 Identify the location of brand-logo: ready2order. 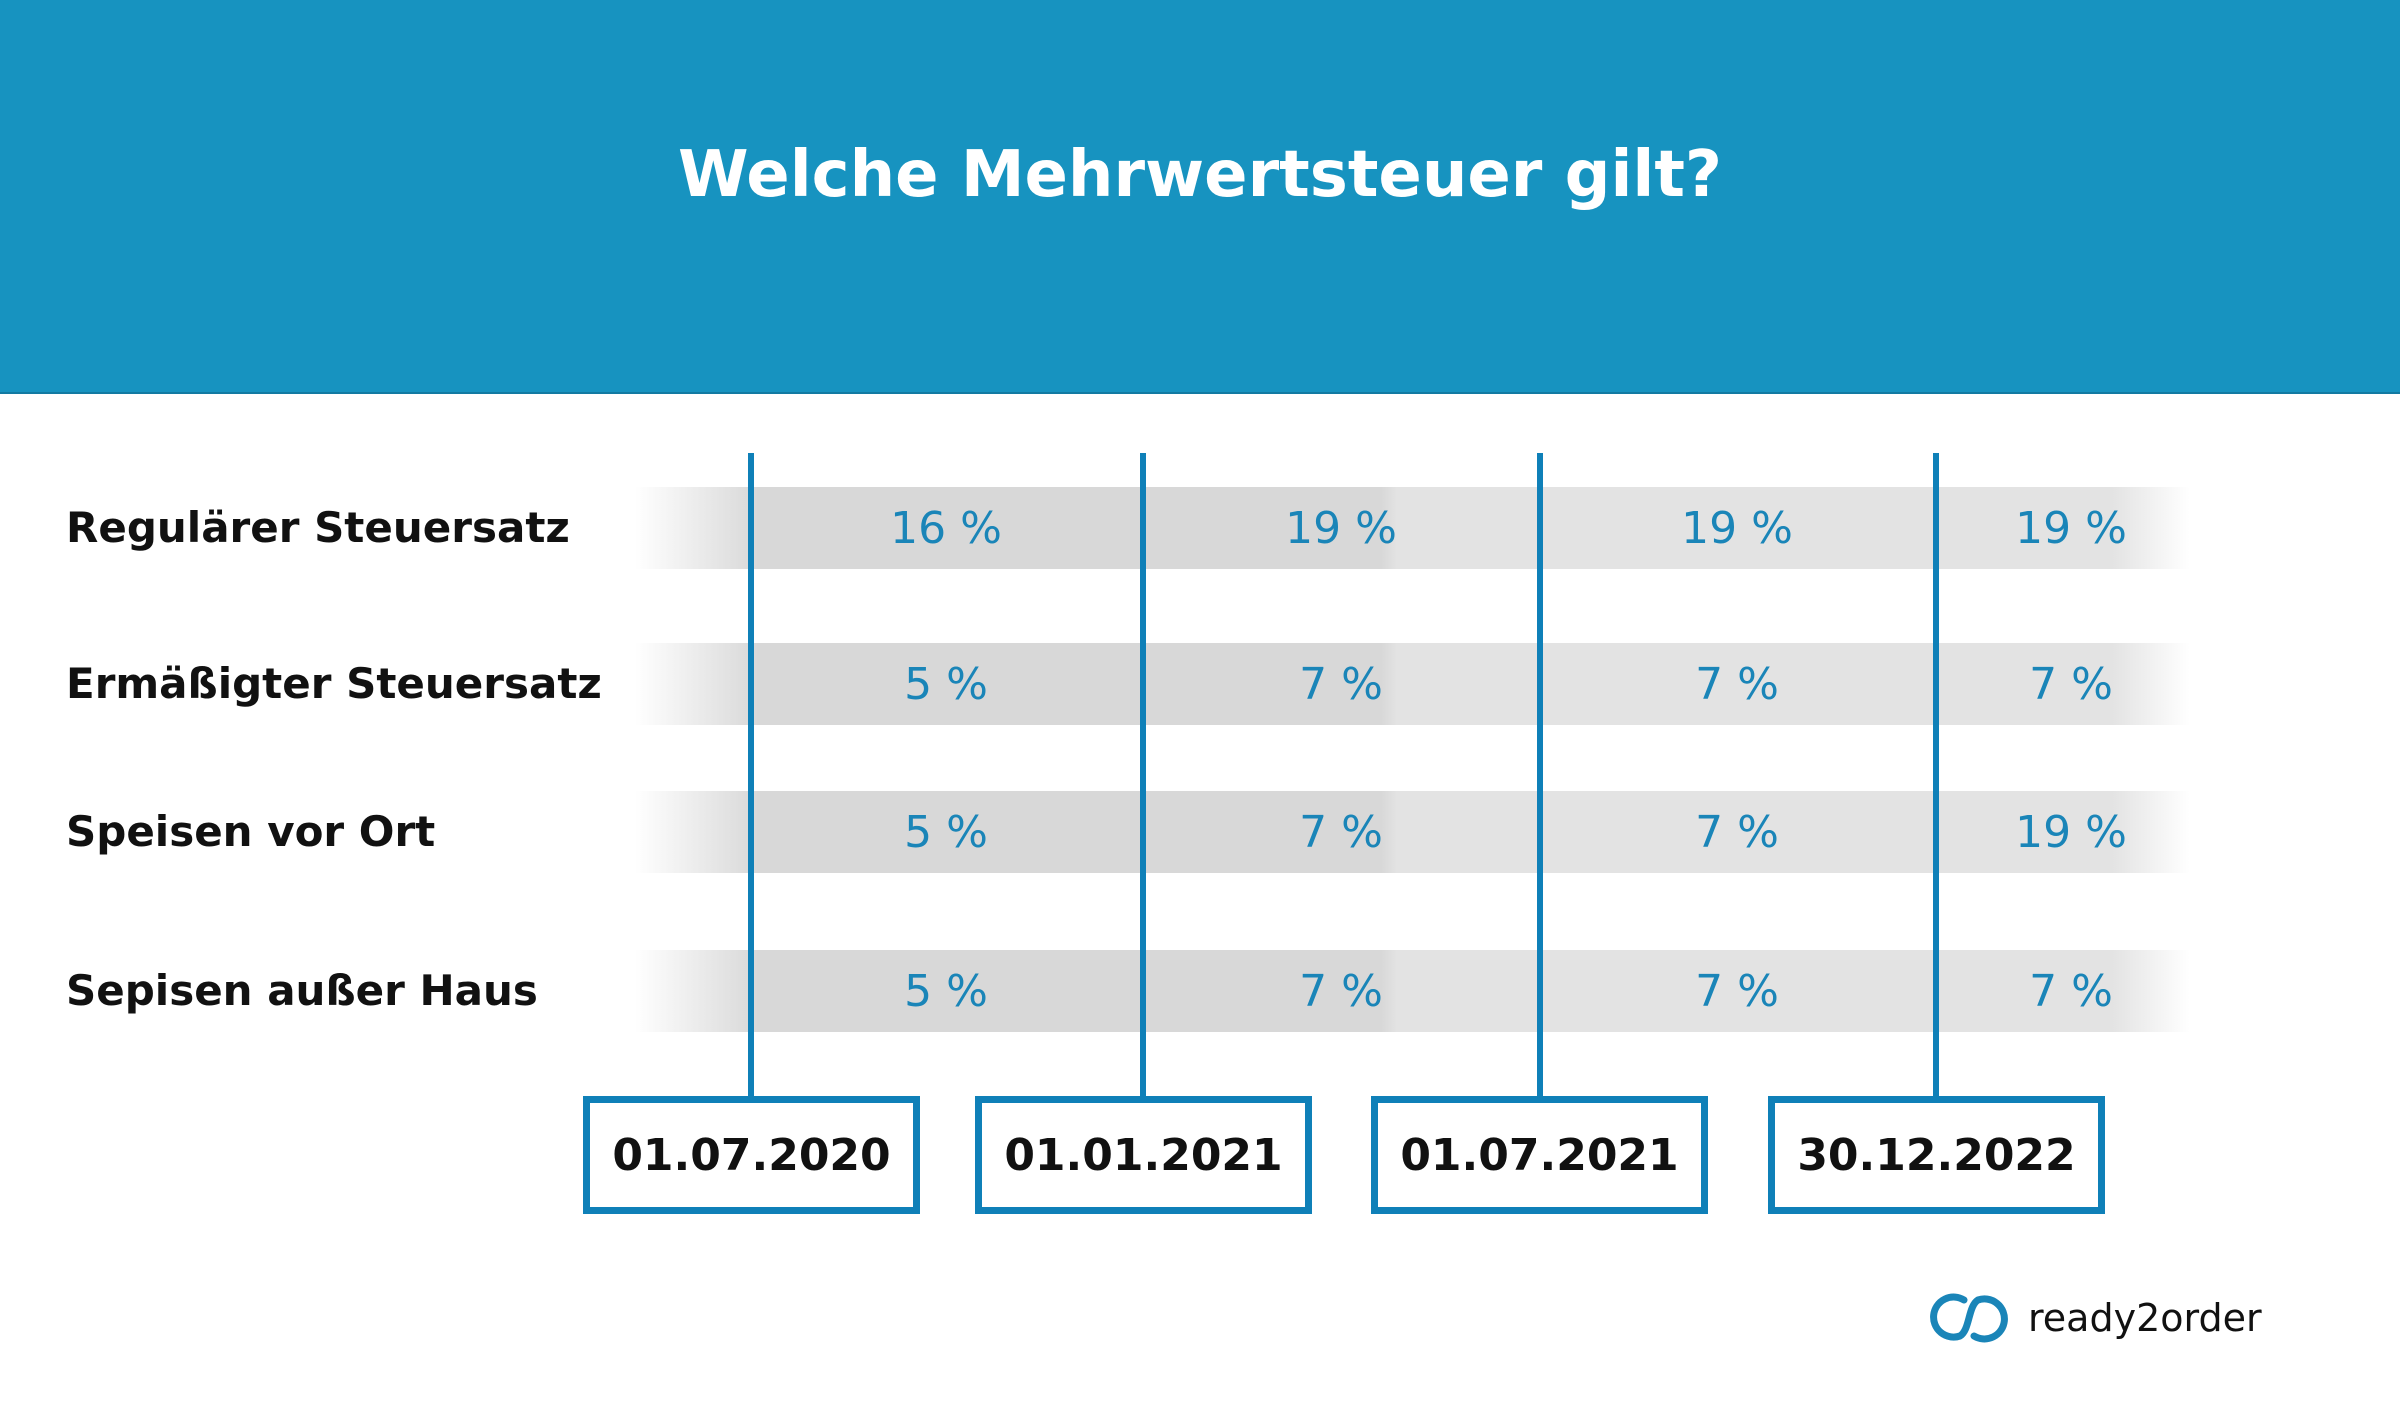
(2096, 1318).